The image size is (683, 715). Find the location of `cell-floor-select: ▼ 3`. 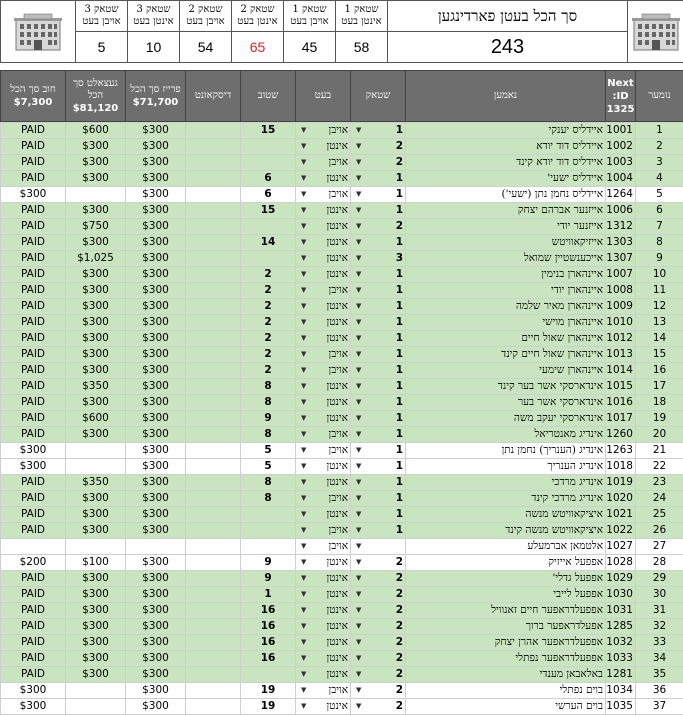

cell-floor-select: ▼ 3 is located at coordinates (378, 258).